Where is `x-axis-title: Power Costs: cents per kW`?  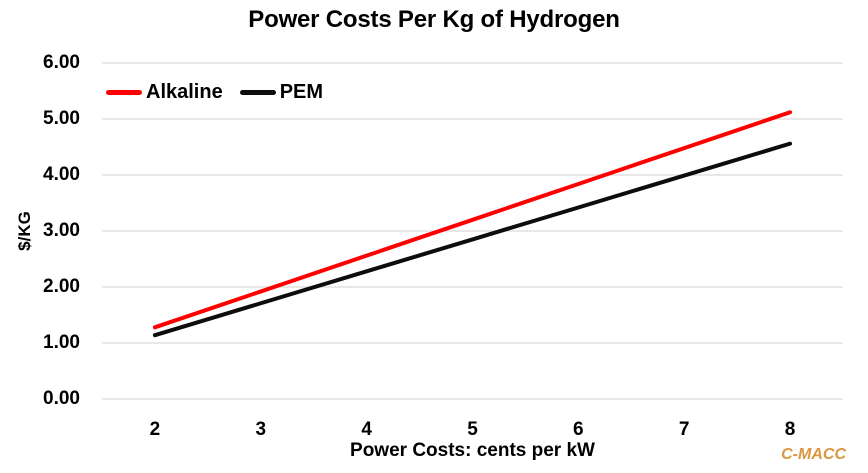 x-axis-title: Power Costs: cents per kW is located at coordinates (472, 450).